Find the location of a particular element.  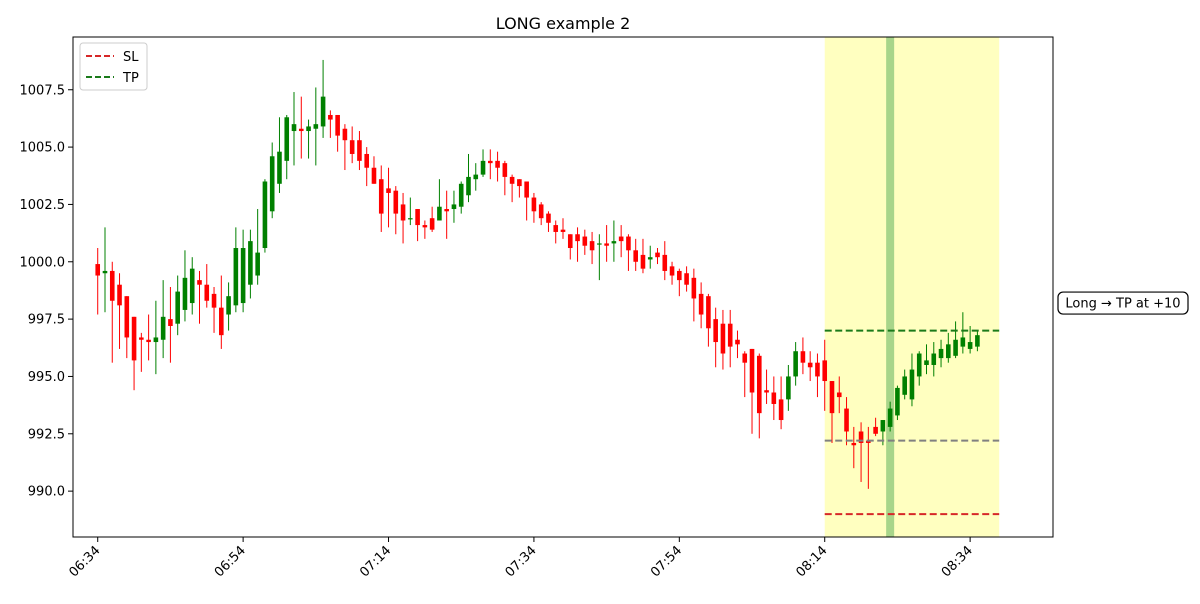

legend-label-tp: TP is located at coordinates (130, 78).